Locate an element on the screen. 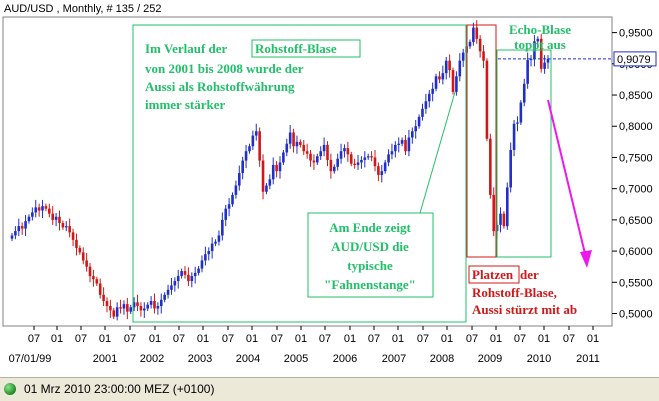  x-axis-year-label: 2011 is located at coordinates (588, 359).